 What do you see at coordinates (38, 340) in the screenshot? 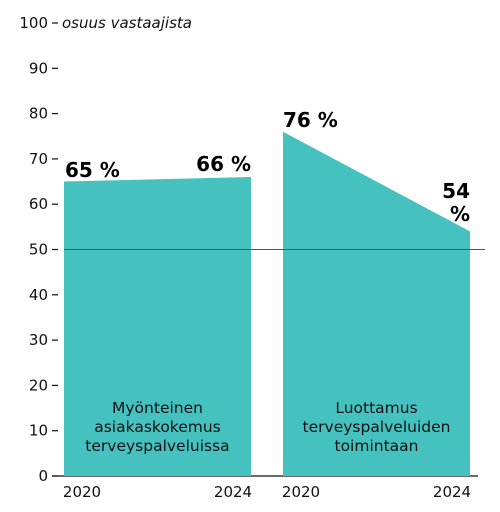
I see `y-tick-label-30: 30` at bounding box center [38, 340].